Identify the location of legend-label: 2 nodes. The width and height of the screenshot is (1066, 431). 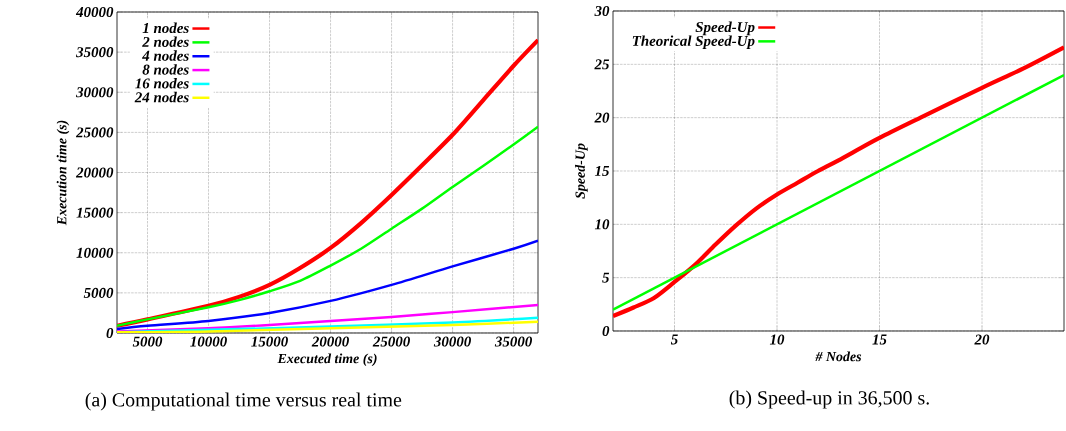
(165, 41).